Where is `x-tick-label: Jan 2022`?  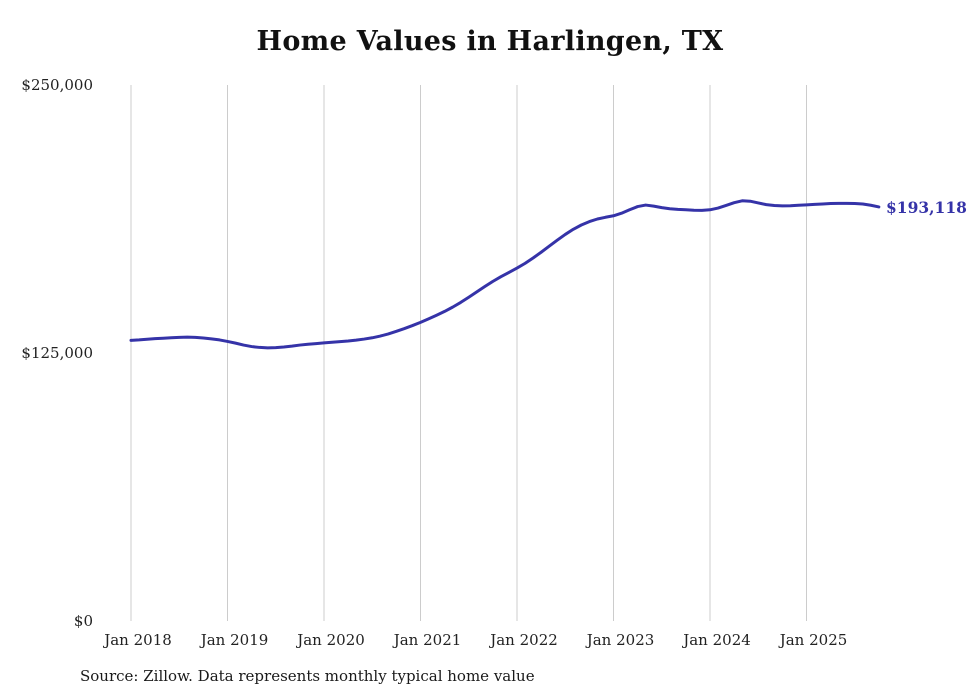 x-tick-label: Jan 2022 is located at coordinates (523, 640).